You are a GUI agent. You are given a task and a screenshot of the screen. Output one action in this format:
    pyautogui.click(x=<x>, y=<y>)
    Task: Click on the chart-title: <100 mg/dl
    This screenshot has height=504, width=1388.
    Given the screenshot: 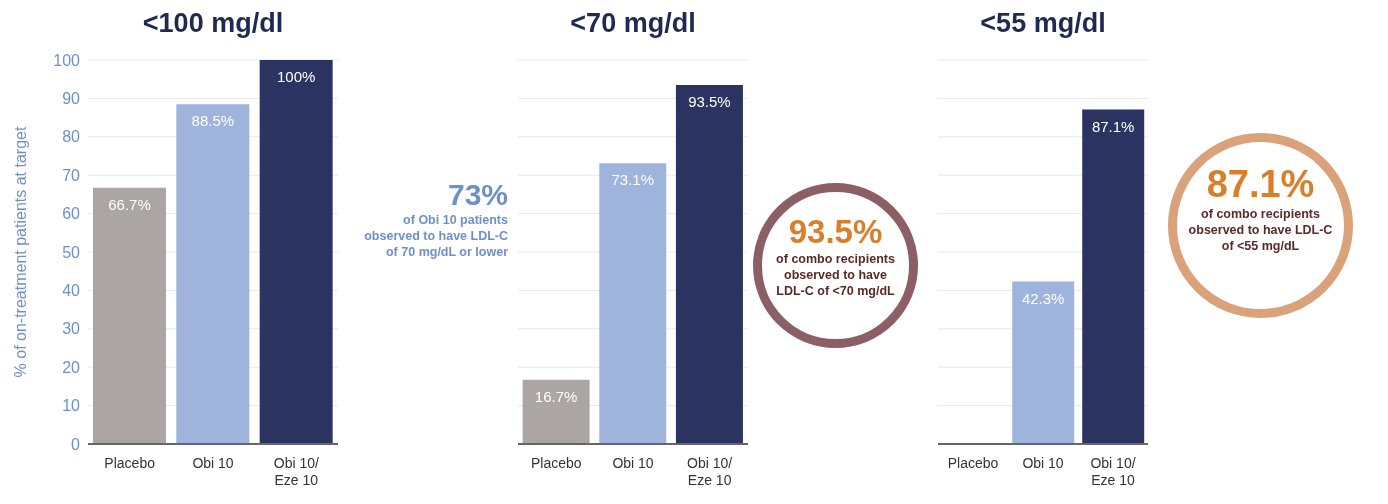 What is the action you would take?
    pyautogui.click(x=213, y=24)
    